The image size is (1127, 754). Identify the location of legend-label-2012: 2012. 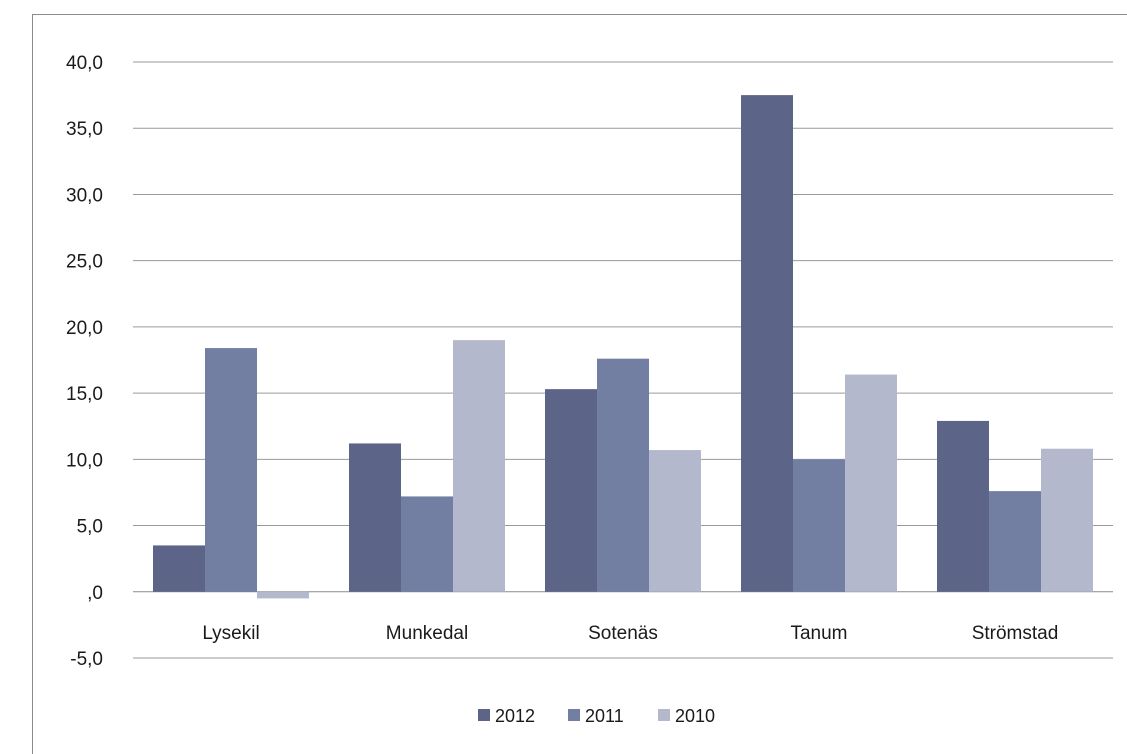
(515, 716).